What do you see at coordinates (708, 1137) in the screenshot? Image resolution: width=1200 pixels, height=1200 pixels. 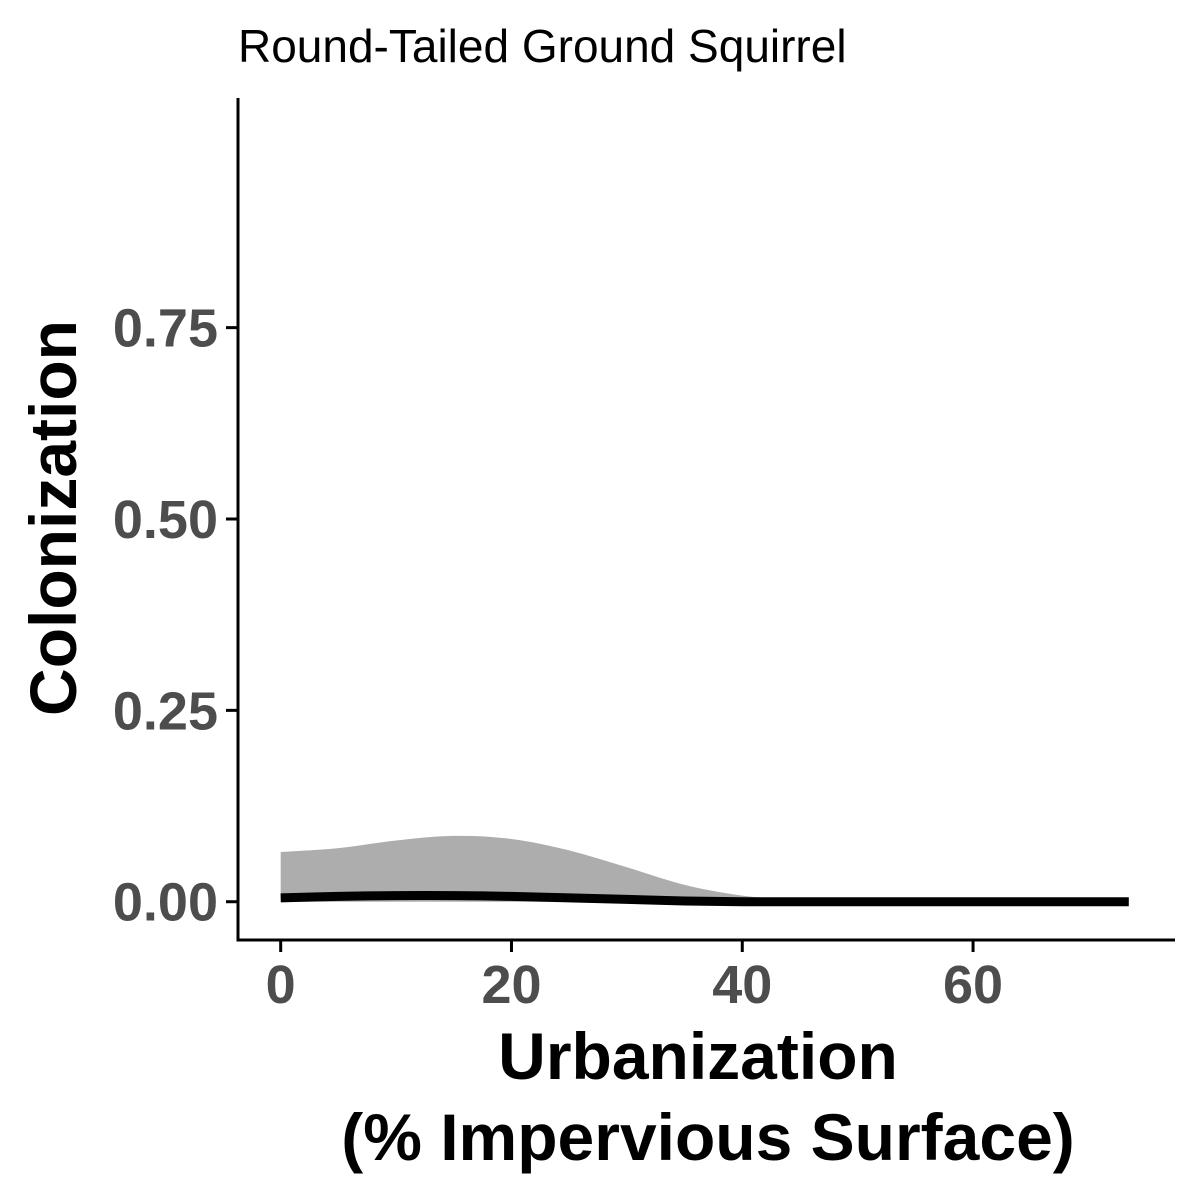 I see `x-axis-title-line-2: (% Impervious Surface)` at bounding box center [708, 1137].